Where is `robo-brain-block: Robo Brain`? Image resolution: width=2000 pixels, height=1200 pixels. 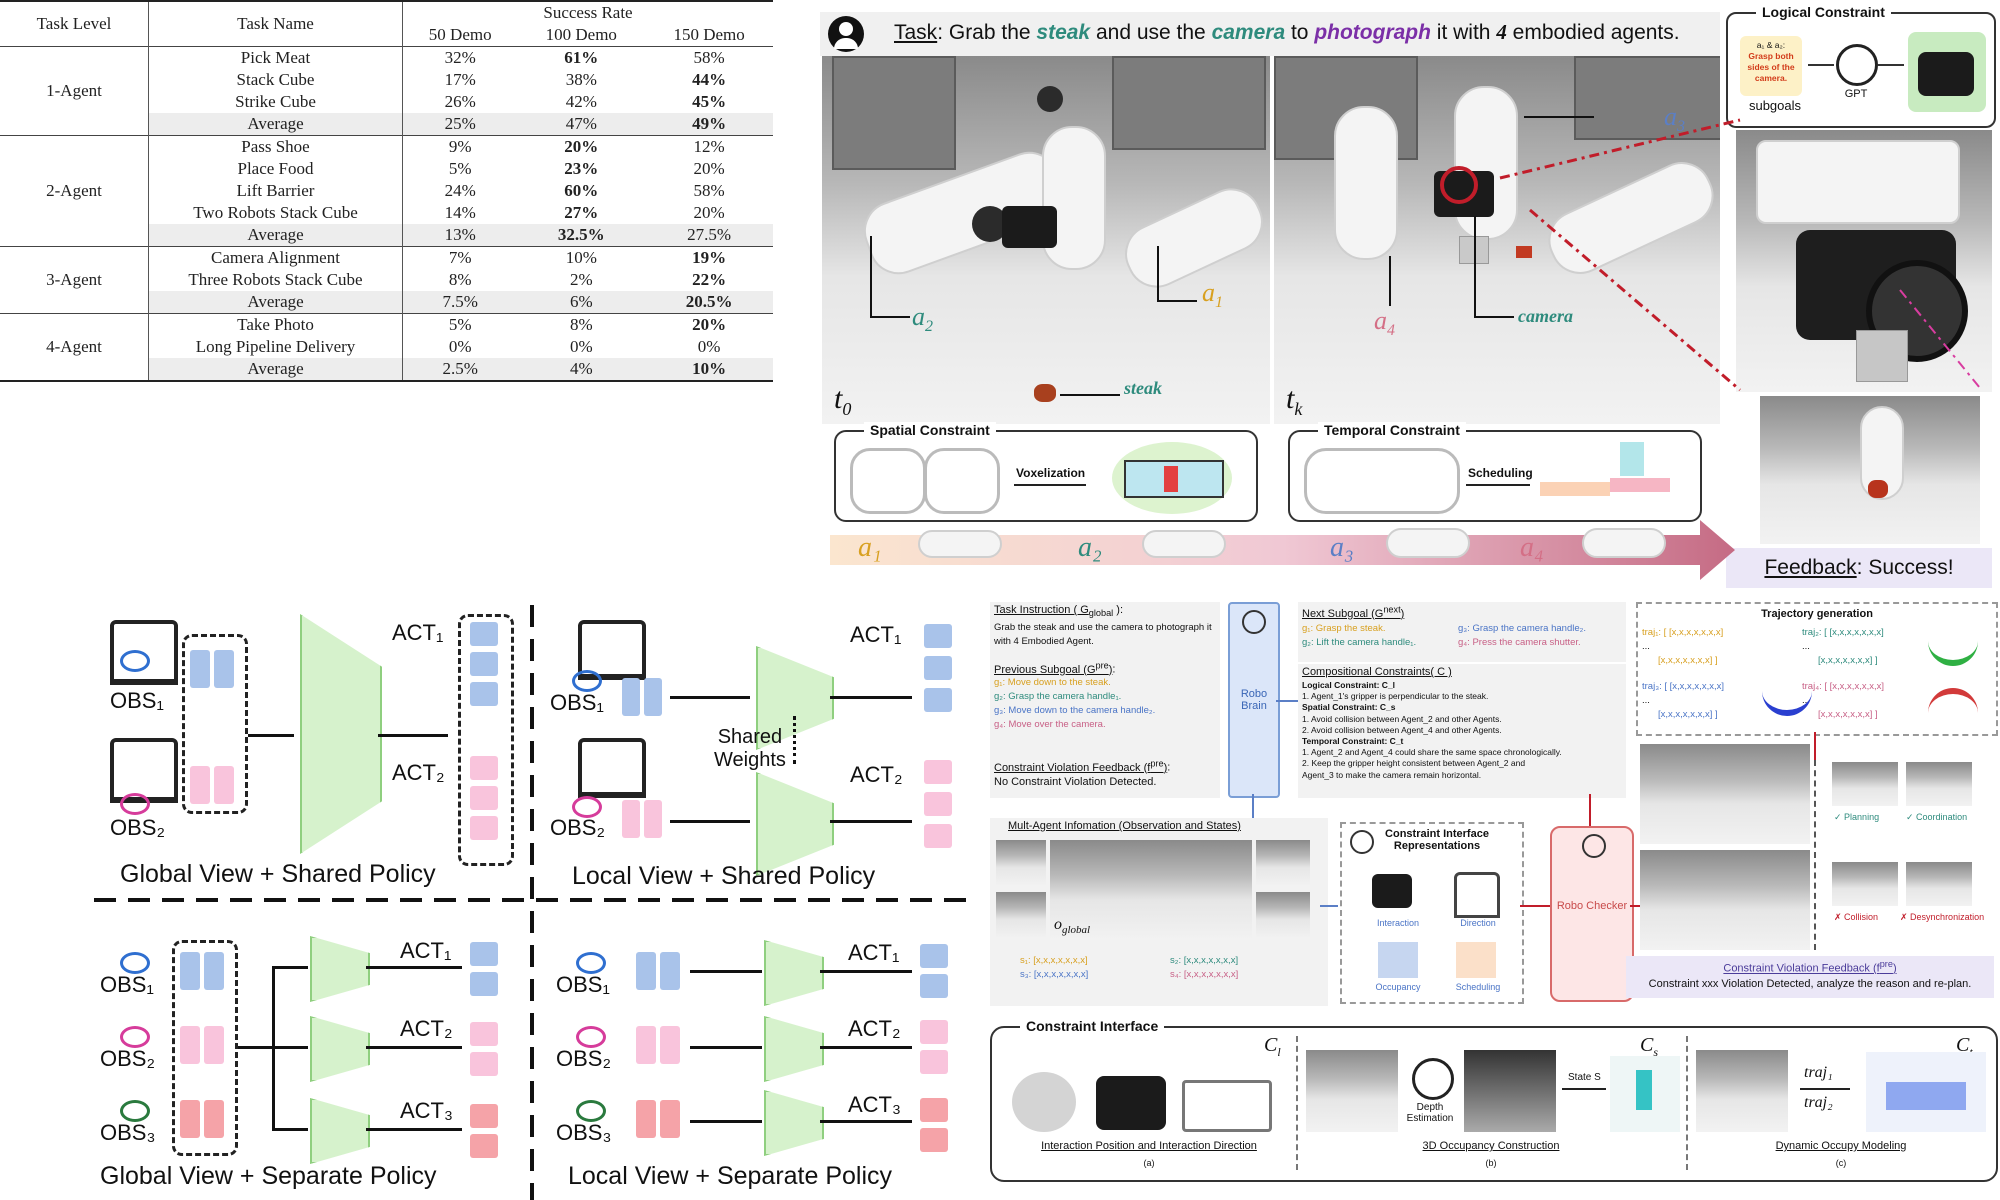 robo-brain-block: Robo Brain is located at coordinates (1254, 700).